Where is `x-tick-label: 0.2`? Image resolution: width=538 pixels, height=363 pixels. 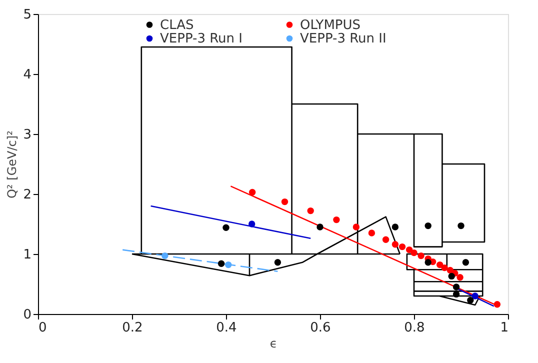 x-tick-label: 0.2 is located at coordinates (132, 328).